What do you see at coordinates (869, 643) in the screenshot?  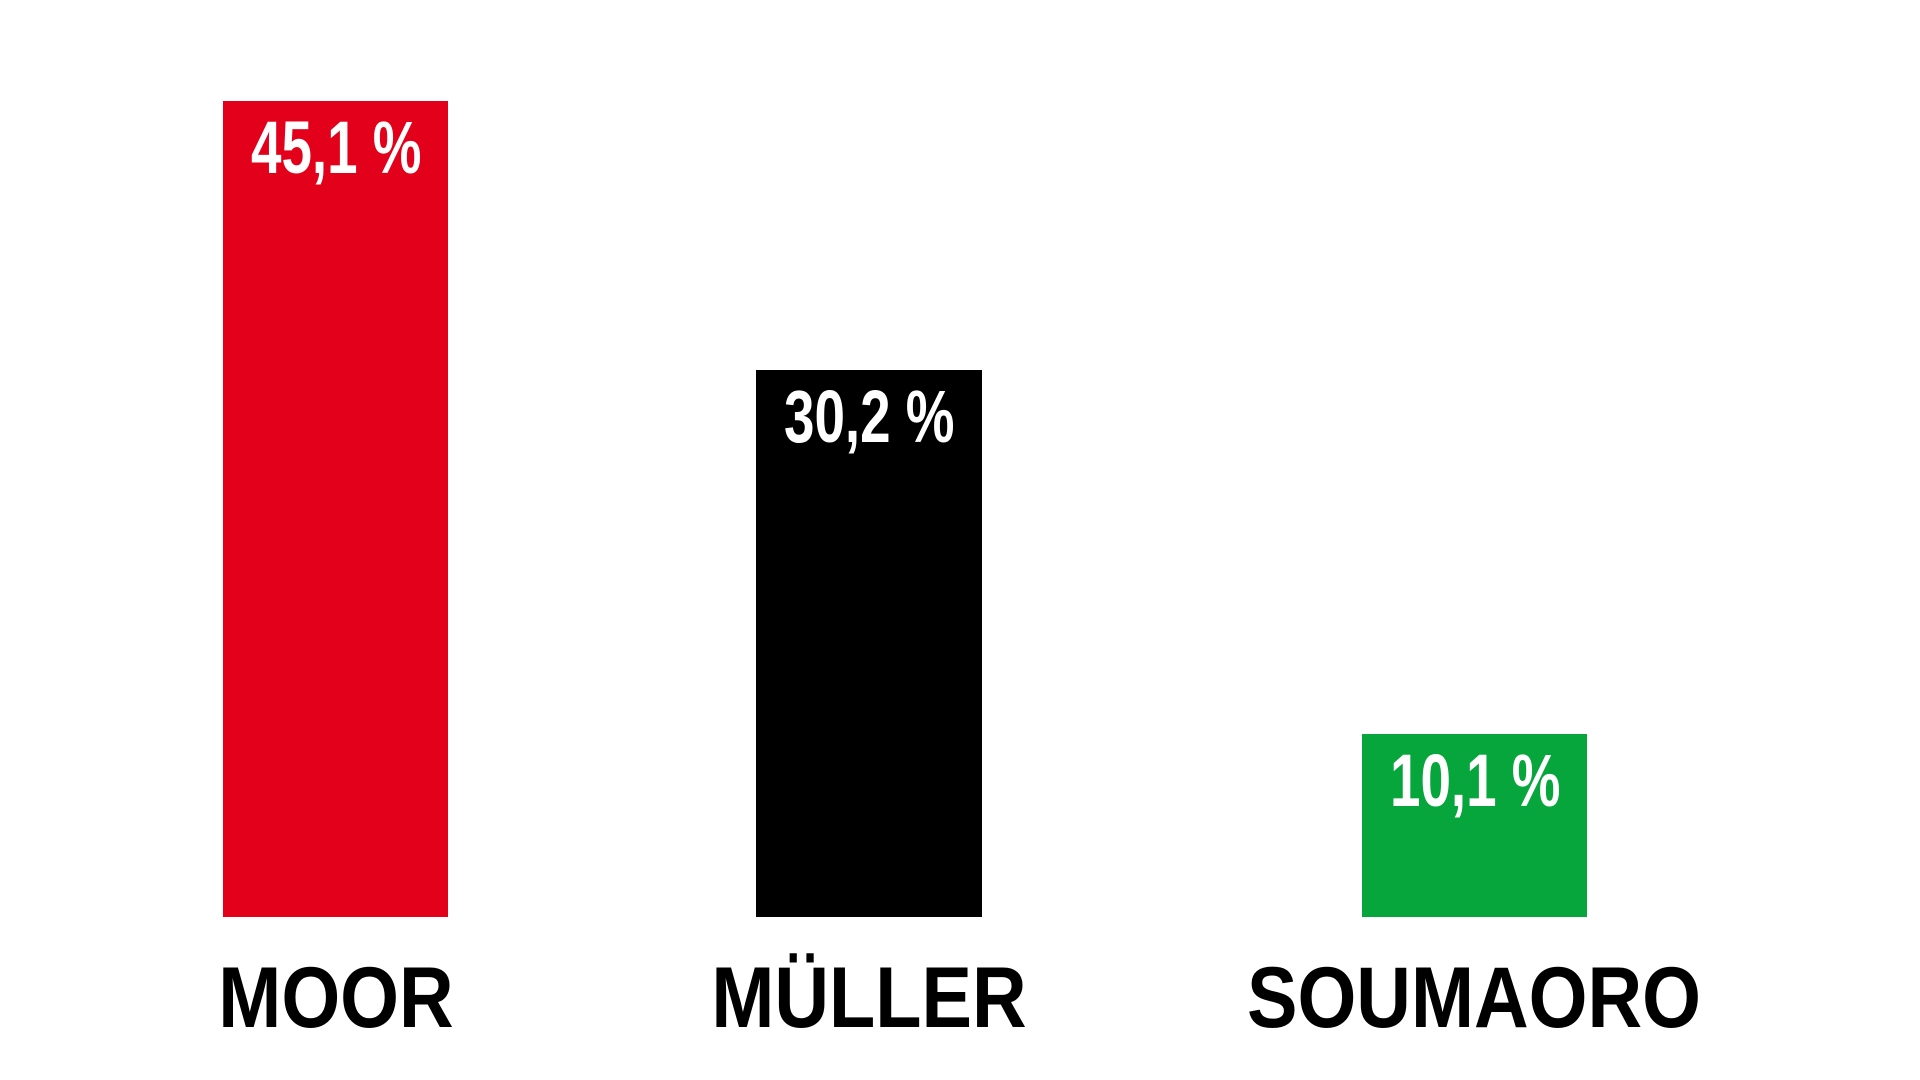 I see `bar-mueller: 30,2 %` at bounding box center [869, 643].